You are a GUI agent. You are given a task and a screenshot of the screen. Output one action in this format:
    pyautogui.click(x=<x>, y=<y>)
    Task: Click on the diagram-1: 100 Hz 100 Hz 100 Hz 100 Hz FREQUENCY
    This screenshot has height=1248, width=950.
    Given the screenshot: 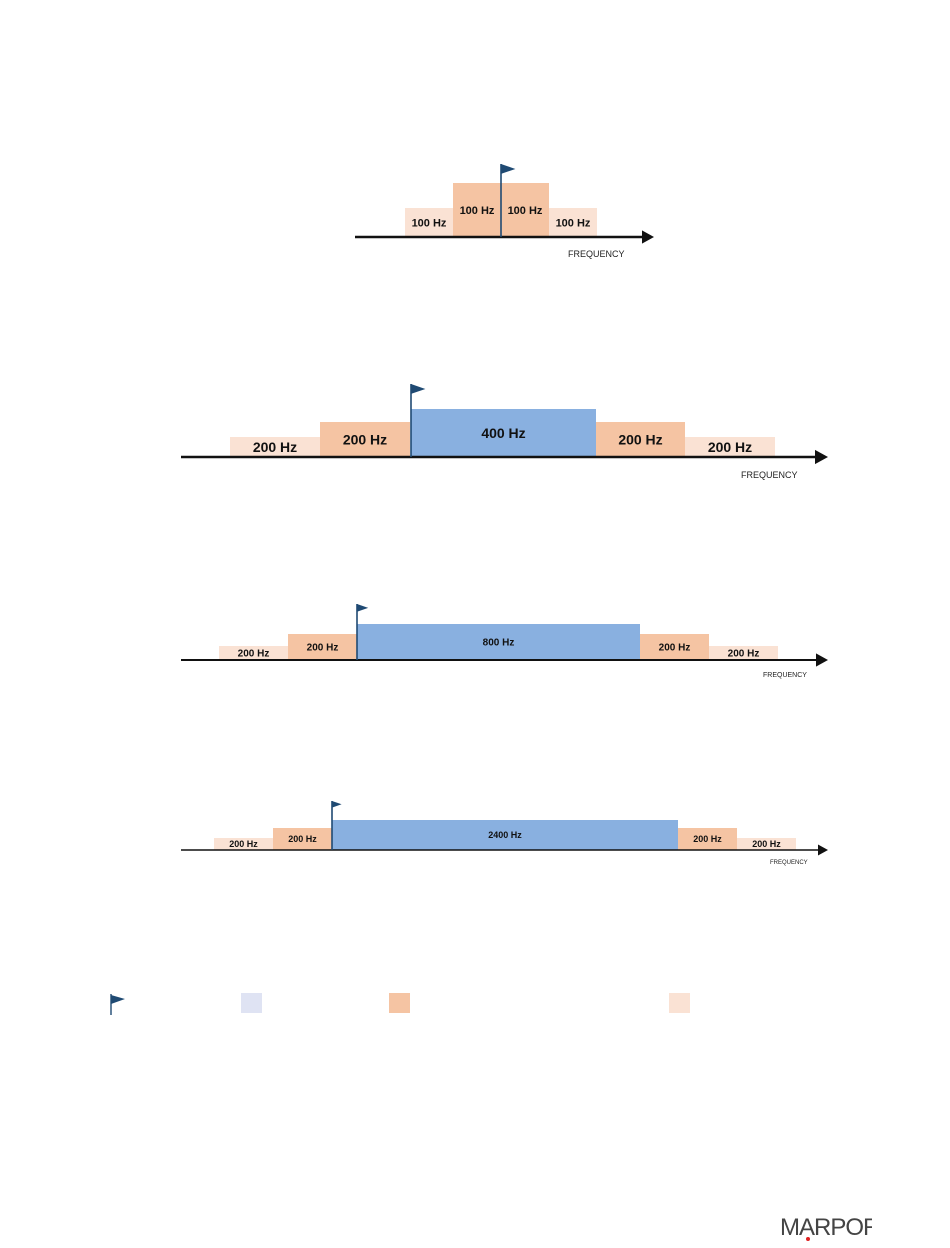 What is the action you would take?
    pyautogui.click(x=504, y=211)
    